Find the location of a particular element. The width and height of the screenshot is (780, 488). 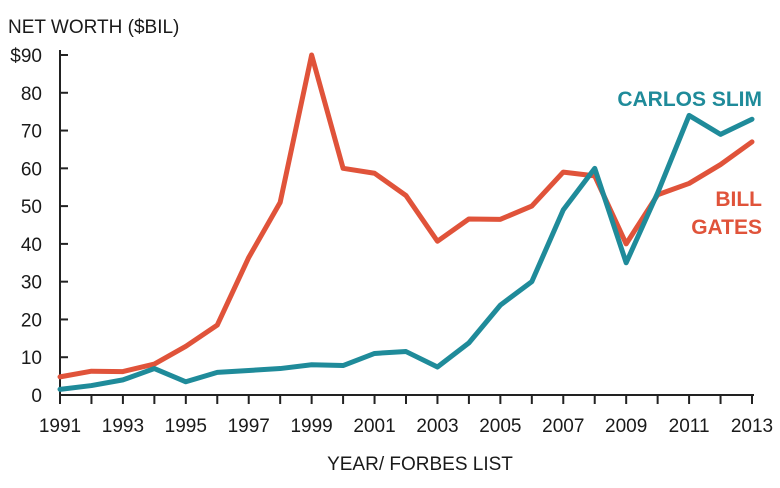

x-tick-label: 2003 is located at coordinates (437, 426).